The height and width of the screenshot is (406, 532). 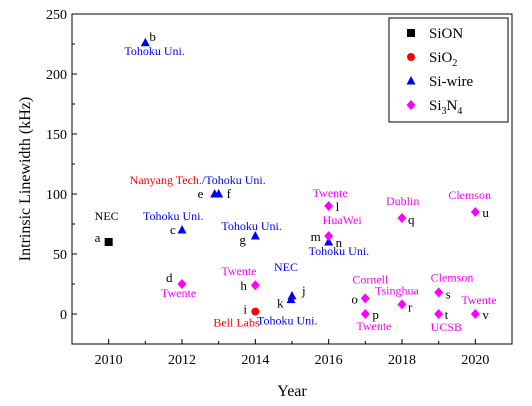 I want to click on legend-subscript: 2, so click(x=454, y=63).